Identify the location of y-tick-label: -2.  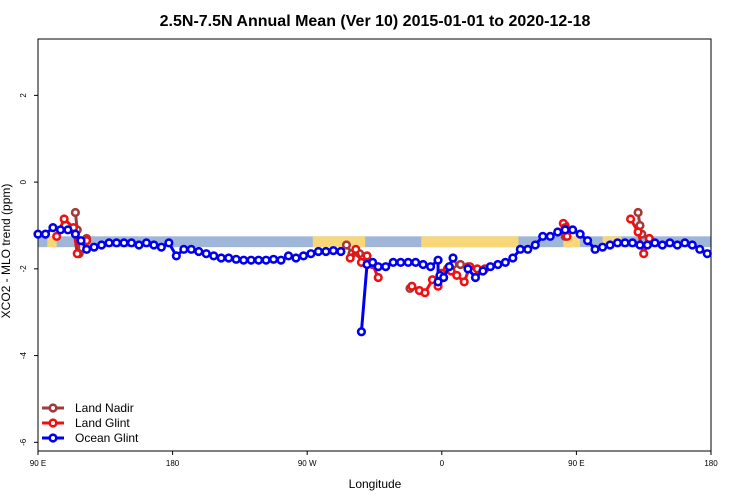
(23, 269).